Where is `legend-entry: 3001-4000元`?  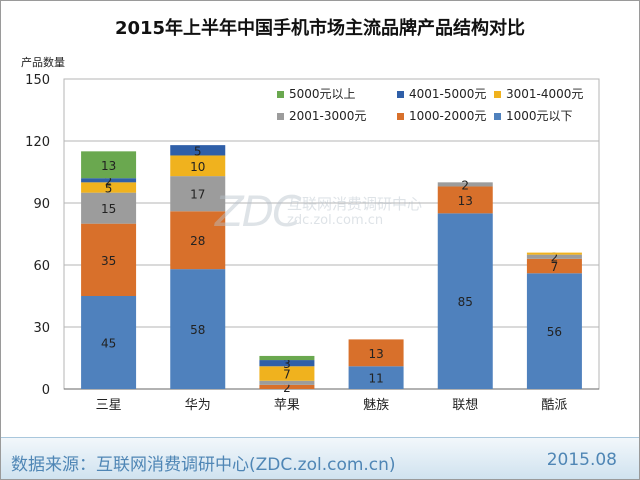
legend-entry: 3001-4000元 is located at coordinates (544, 94).